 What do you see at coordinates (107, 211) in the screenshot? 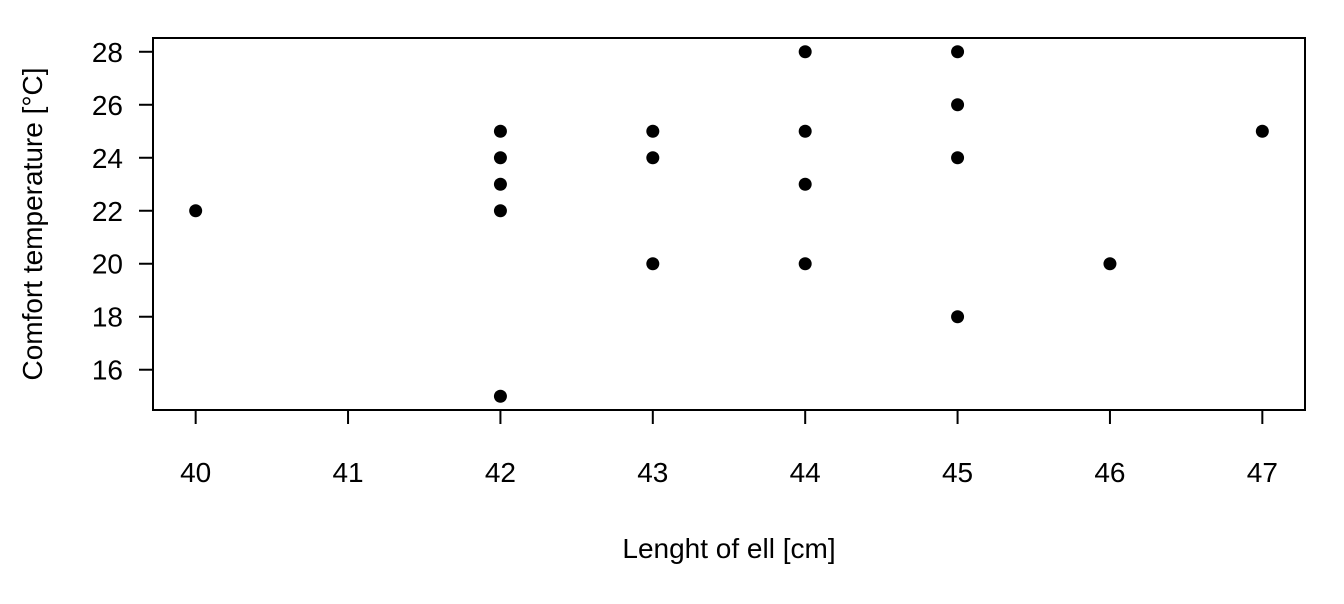
I see `y-tick-label: 22` at bounding box center [107, 211].